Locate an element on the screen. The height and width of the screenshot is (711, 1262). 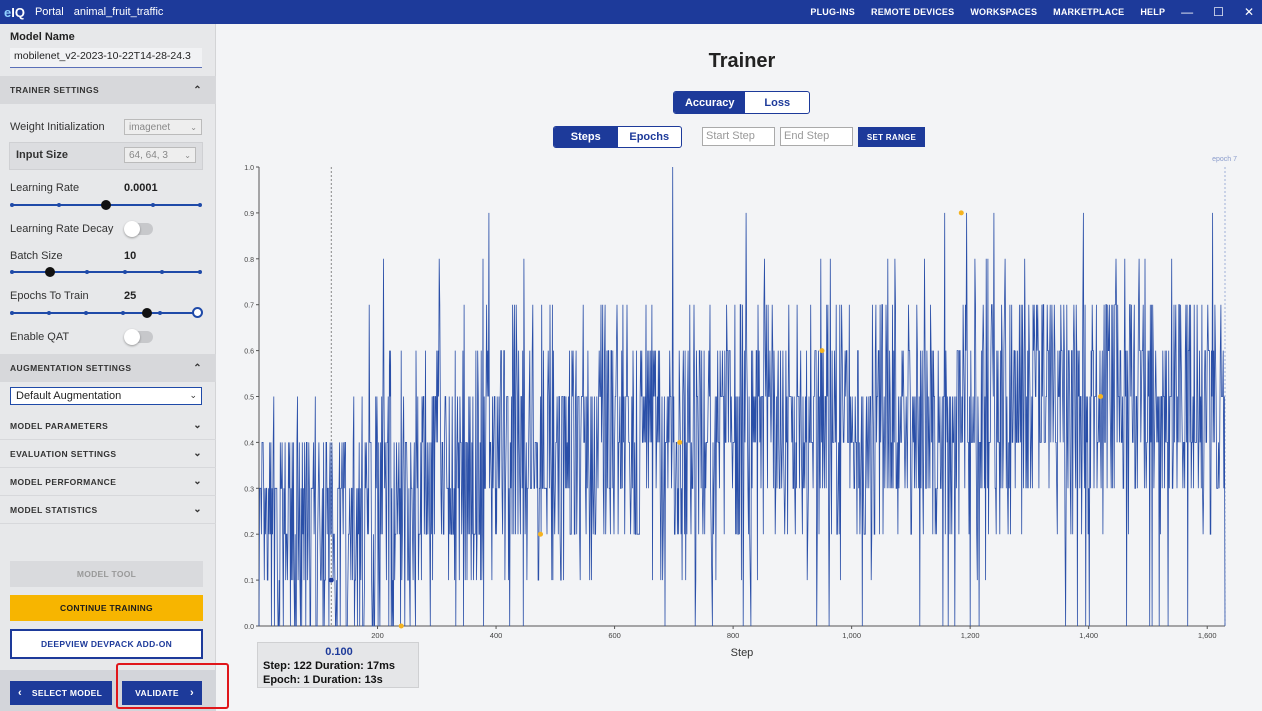
start-step-input: Start Step is located at coordinates (738, 136).